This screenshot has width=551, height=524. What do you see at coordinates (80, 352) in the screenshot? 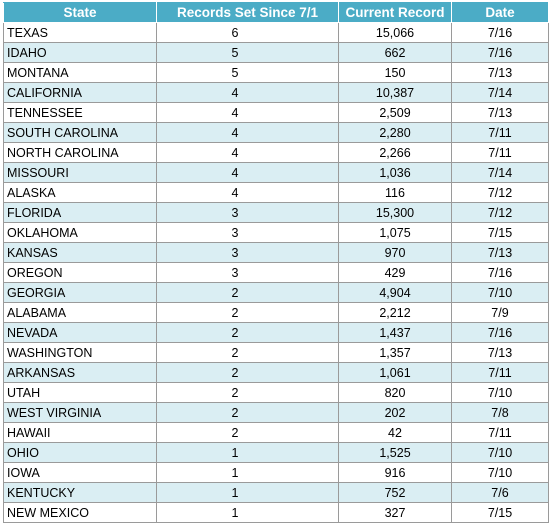
I see `cell-state: WASHINGTON` at bounding box center [80, 352].